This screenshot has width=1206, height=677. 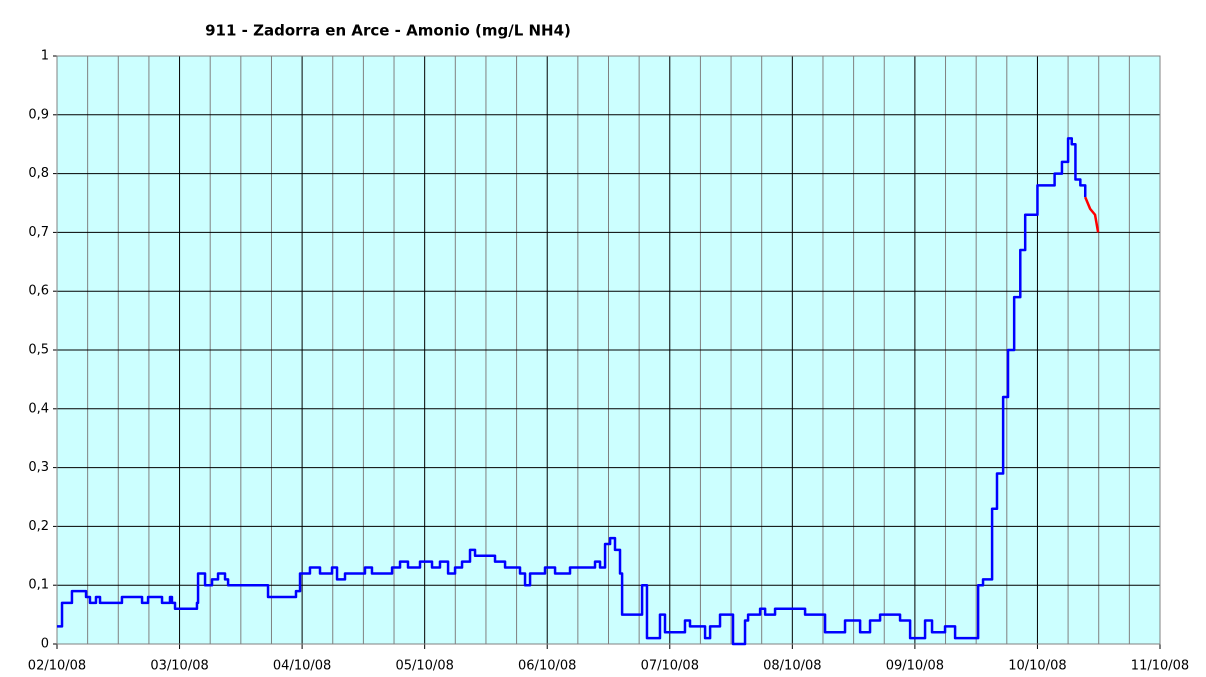 What do you see at coordinates (38, 232) in the screenshot?
I see `y-tick-label: 0,7` at bounding box center [38, 232].